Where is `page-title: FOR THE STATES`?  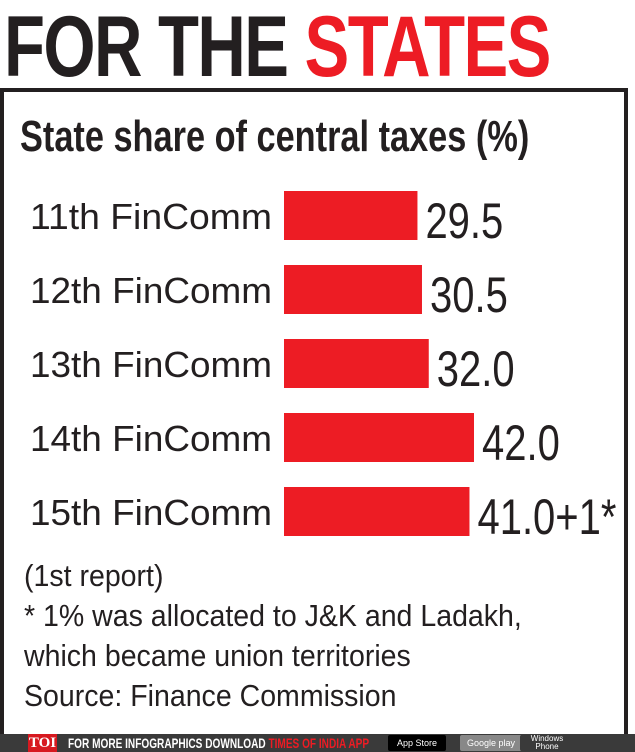 page-title: FOR THE STATES is located at coordinates (278, 47).